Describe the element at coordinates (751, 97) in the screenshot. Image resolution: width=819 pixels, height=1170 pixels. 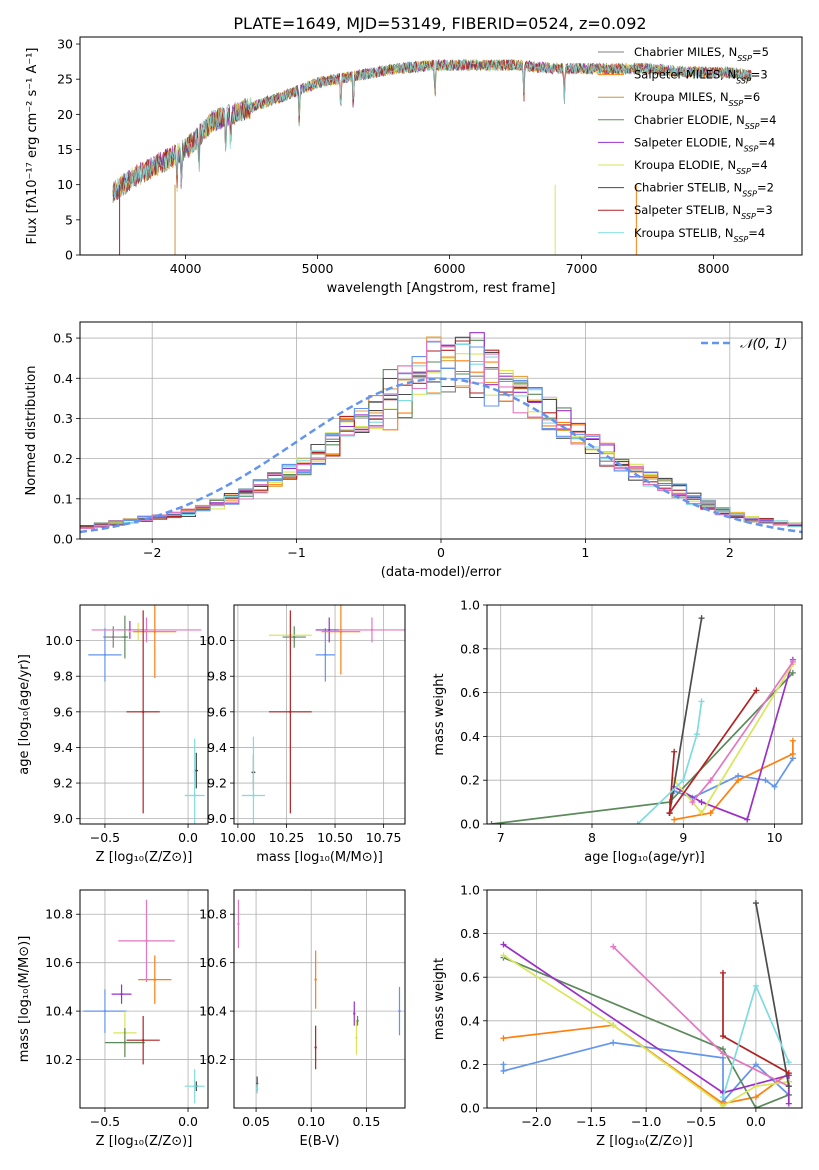
I see `legend-label-rest: =6` at that location.